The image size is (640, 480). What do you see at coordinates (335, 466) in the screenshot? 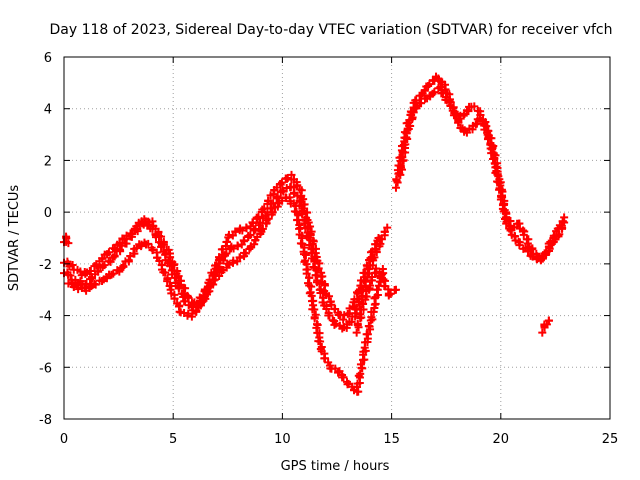
I see `x-axis-label: GPS time / hours` at bounding box center [335, 466].